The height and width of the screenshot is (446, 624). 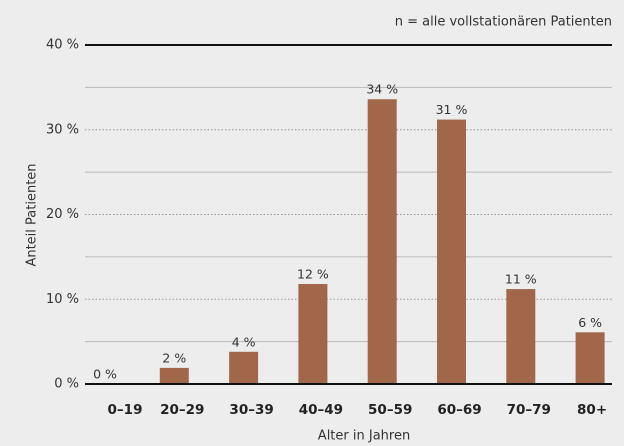 What do you see at coordinates (452, 109) in the screenshot?
I see `data-label: 31 %` at bounding box center [452, 109].